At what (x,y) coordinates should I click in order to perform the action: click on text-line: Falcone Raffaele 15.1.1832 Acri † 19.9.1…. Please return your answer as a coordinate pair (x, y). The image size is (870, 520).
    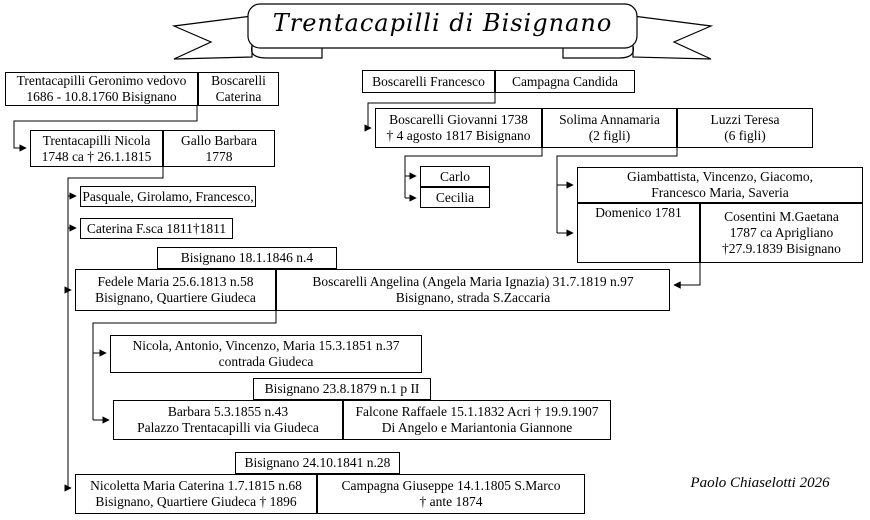
    Looking at the image, I should click on (477, 411).